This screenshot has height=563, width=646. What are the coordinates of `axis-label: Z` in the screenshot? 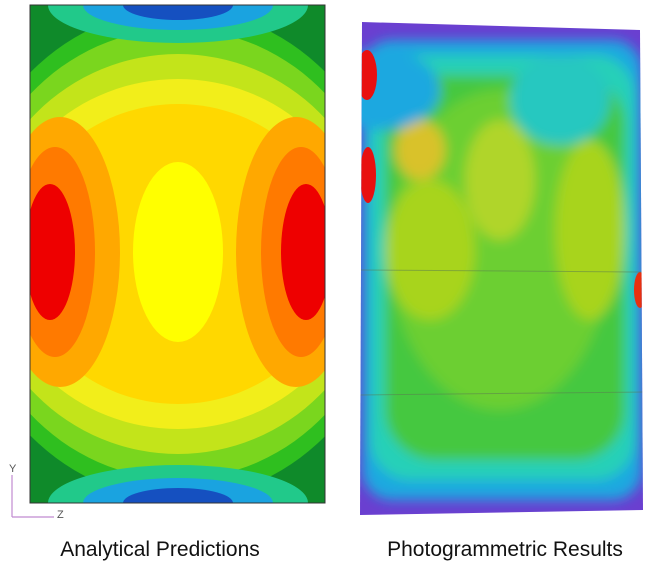 It's located at (60, 515).